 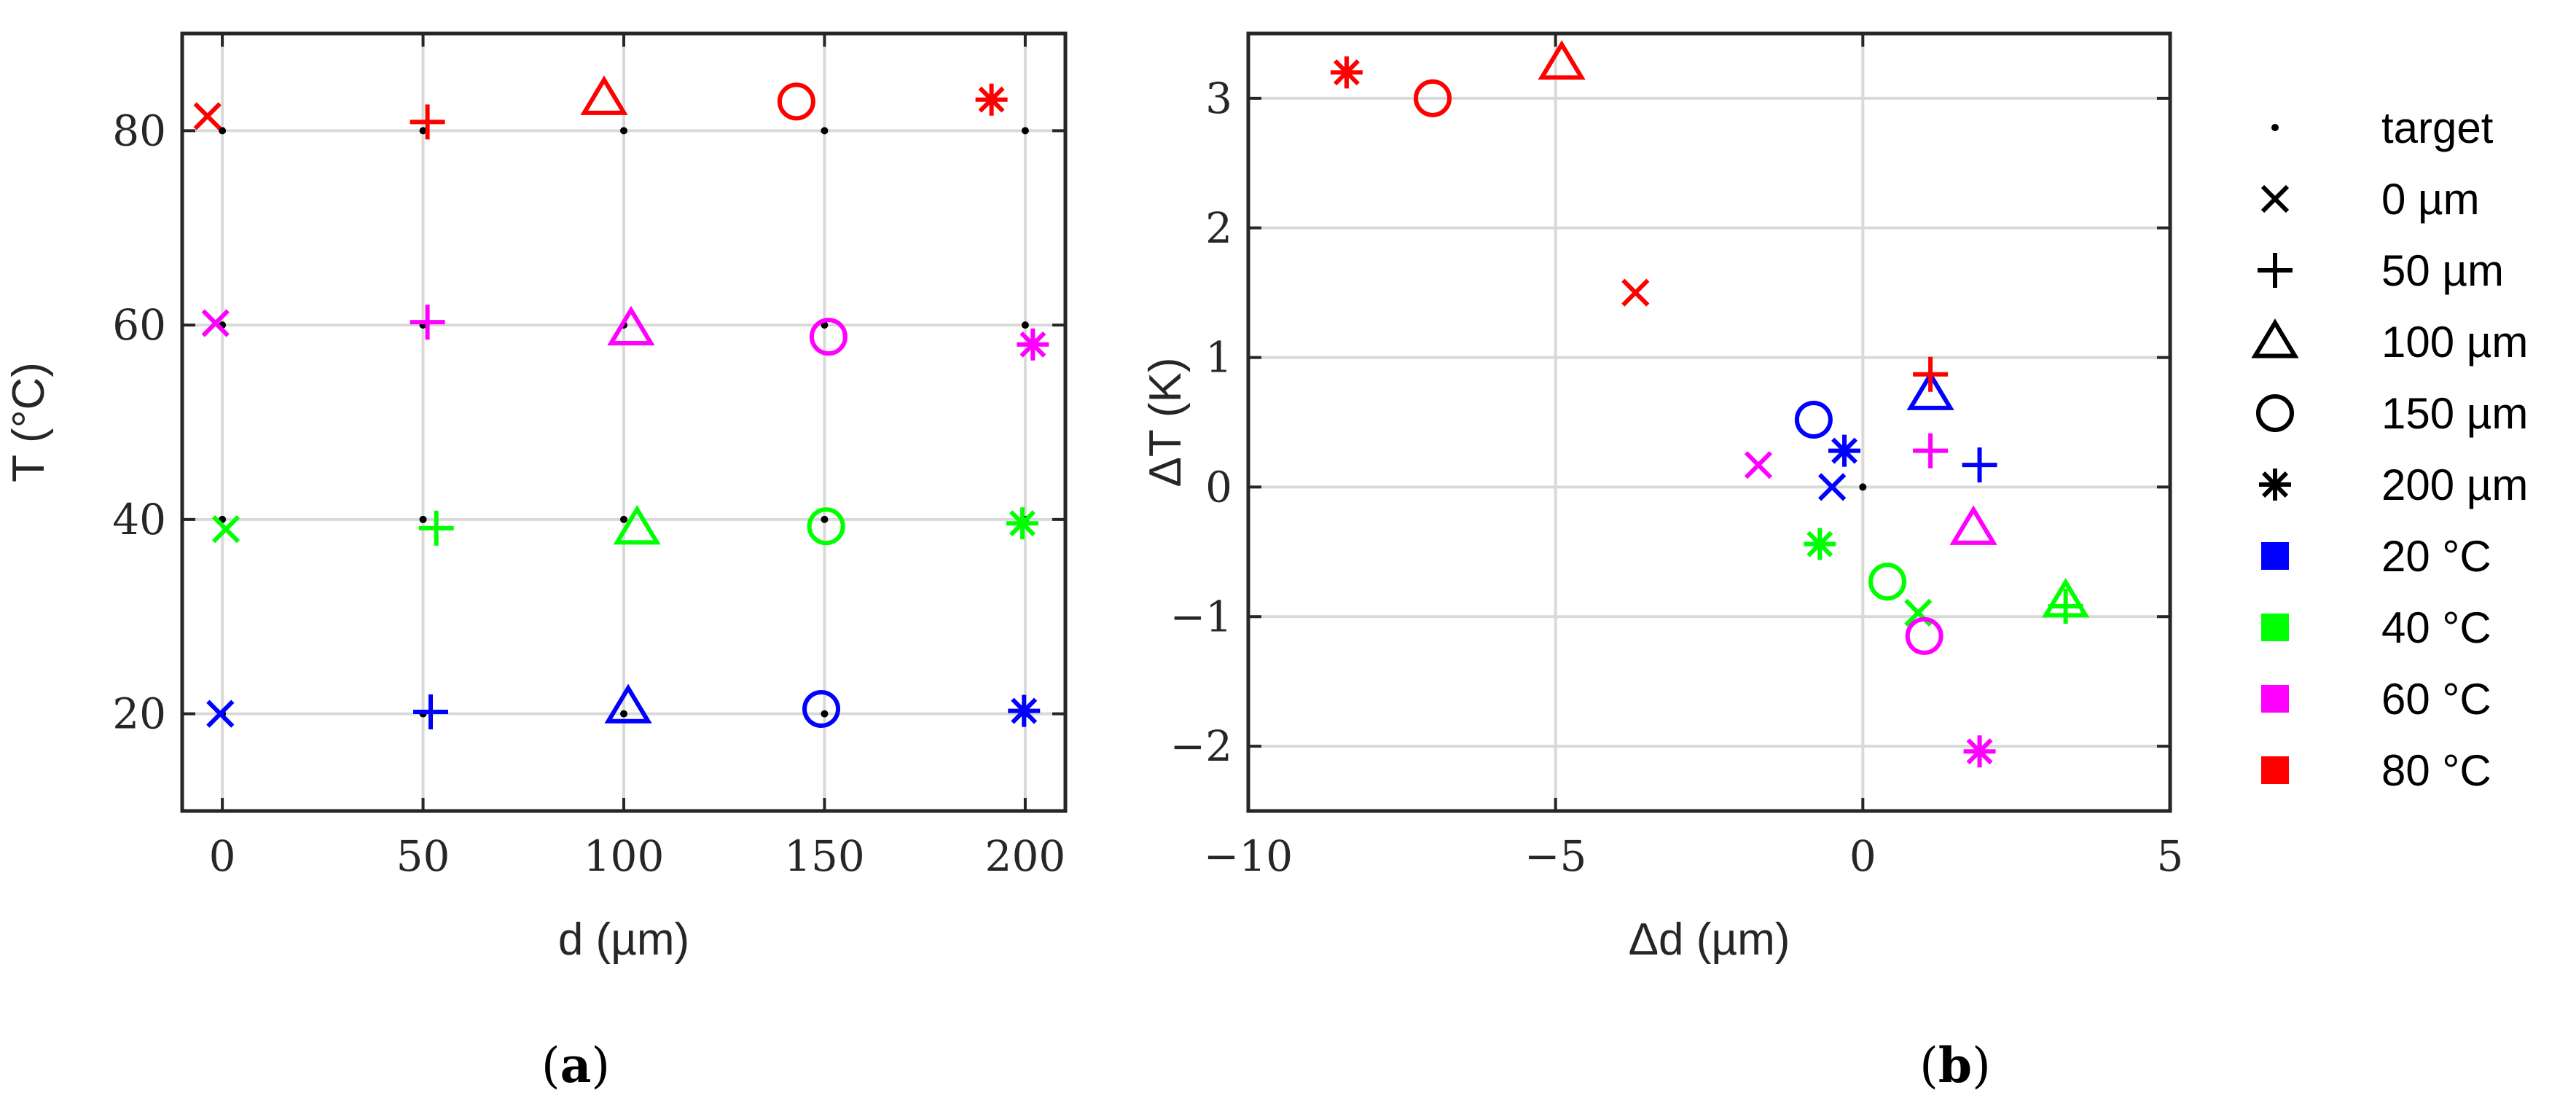 I want to click on x-tick-label: −5, so click(x=1555, y=856).